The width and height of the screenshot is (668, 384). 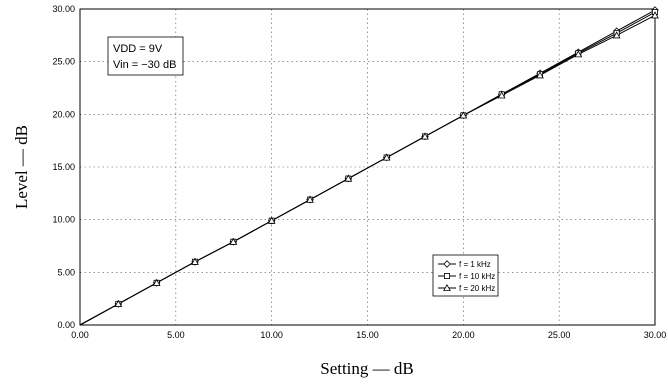 I want to click on legend-marker-diamond, so click(x=447, y=264).